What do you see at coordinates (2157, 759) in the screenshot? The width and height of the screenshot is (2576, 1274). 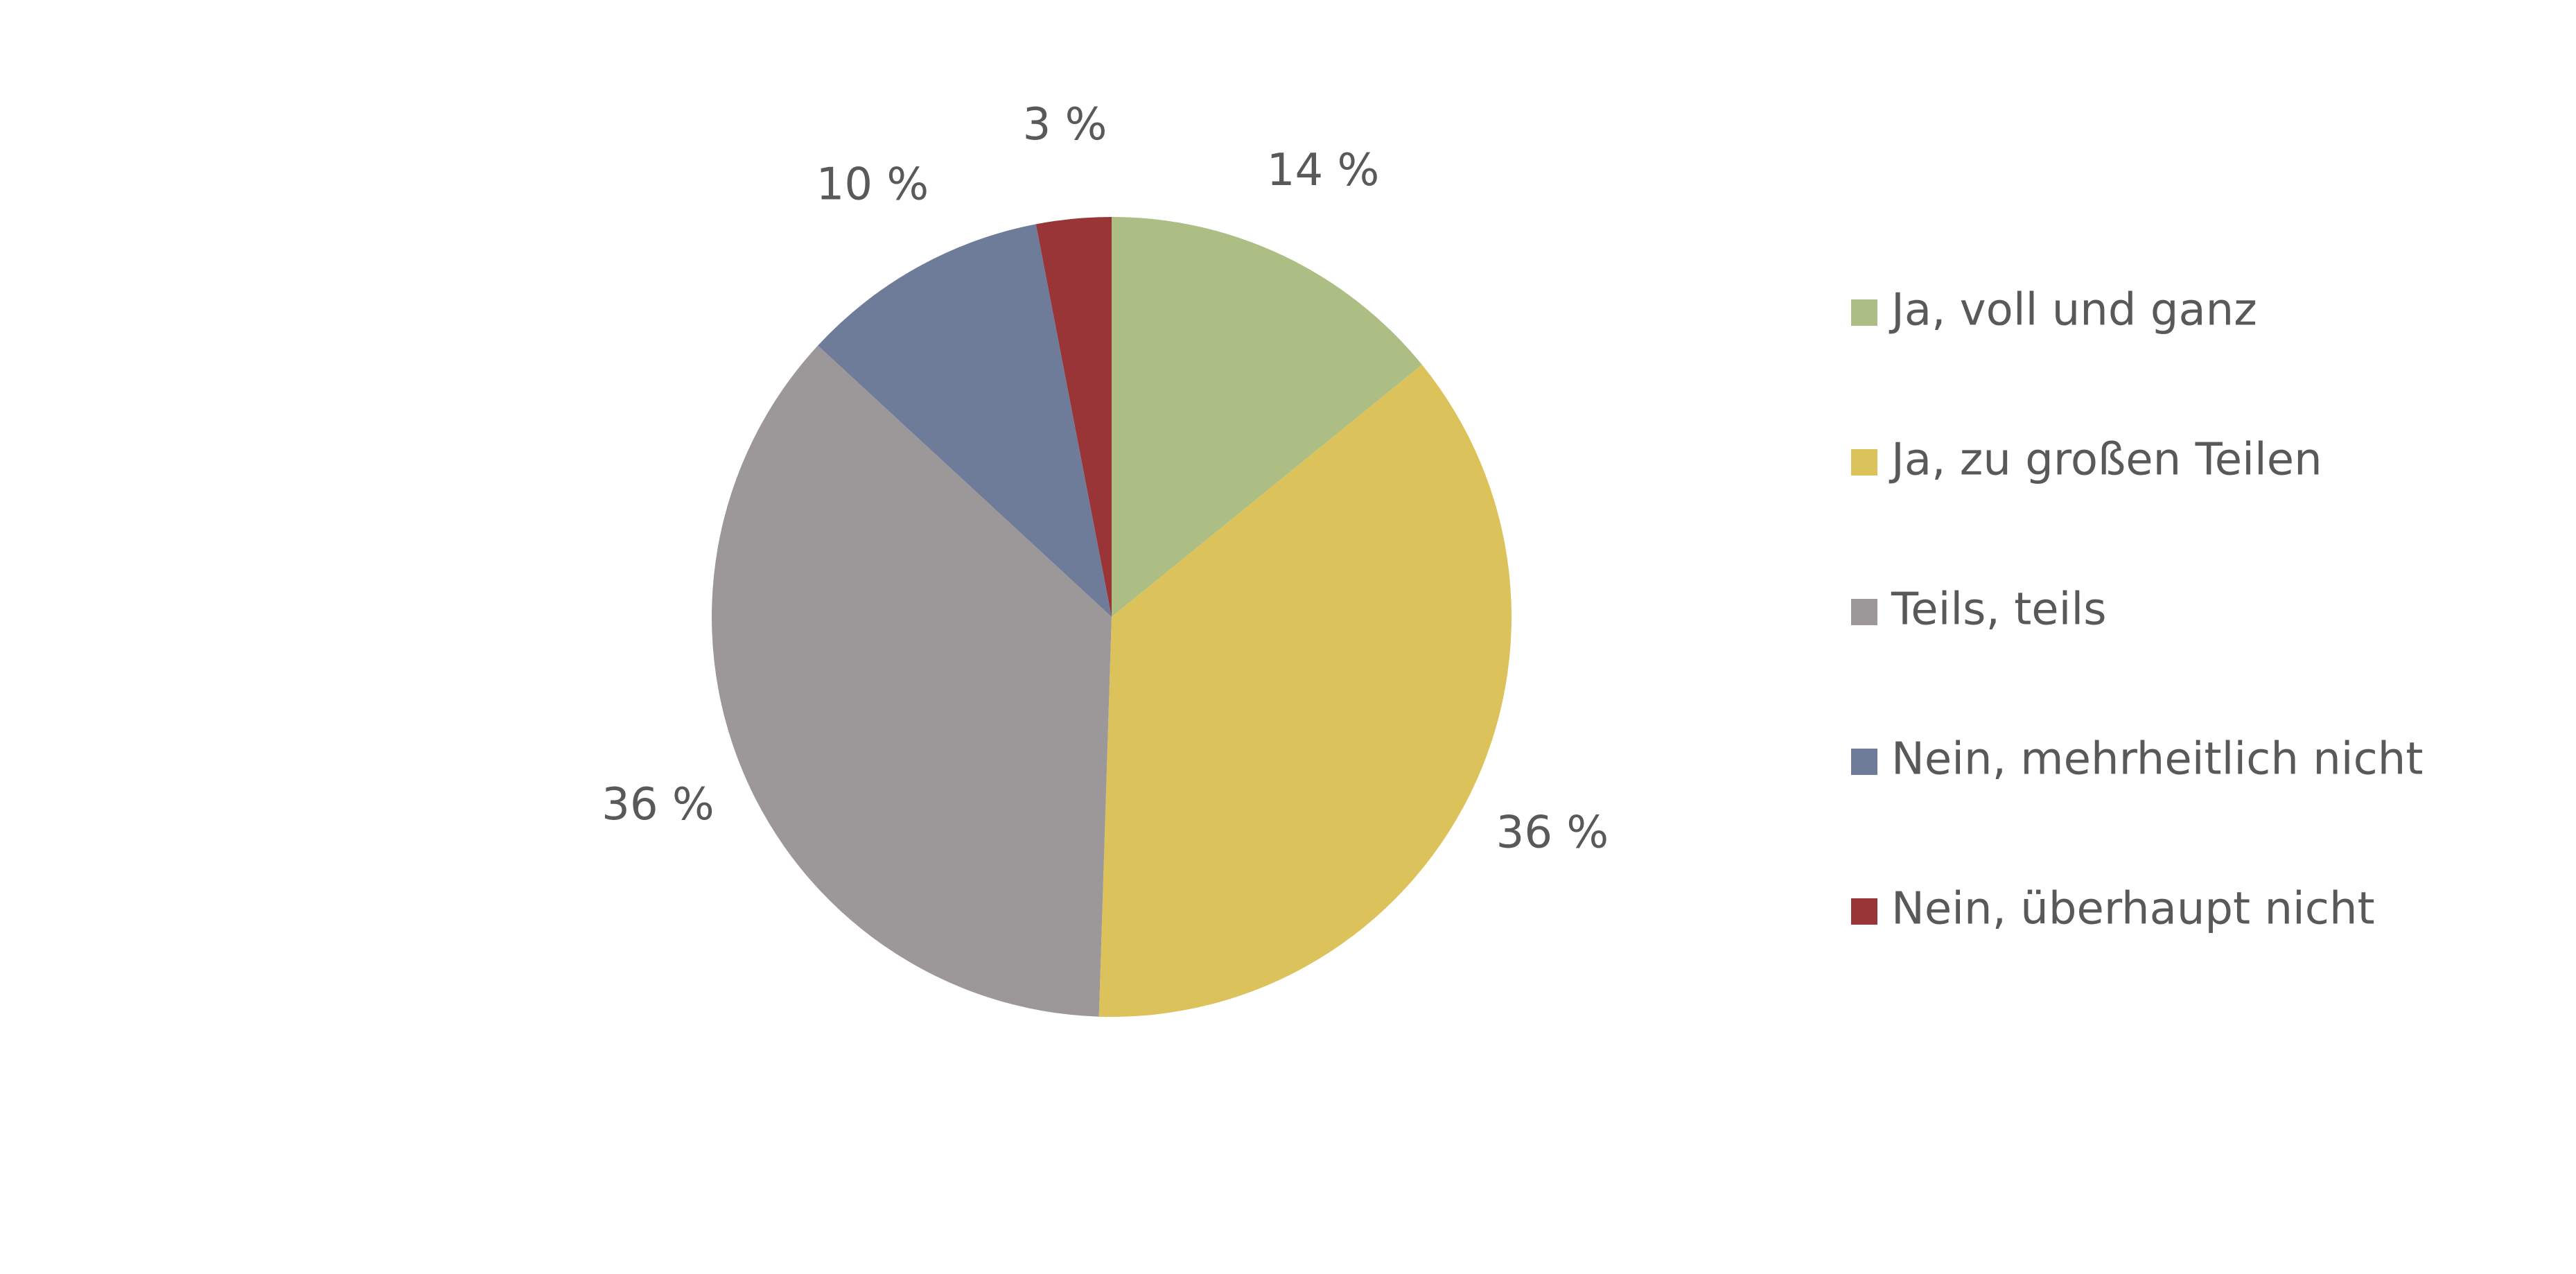 I see `legend-label: Nein, mehrheitlich nicht` at bounding box center [2157, 759].